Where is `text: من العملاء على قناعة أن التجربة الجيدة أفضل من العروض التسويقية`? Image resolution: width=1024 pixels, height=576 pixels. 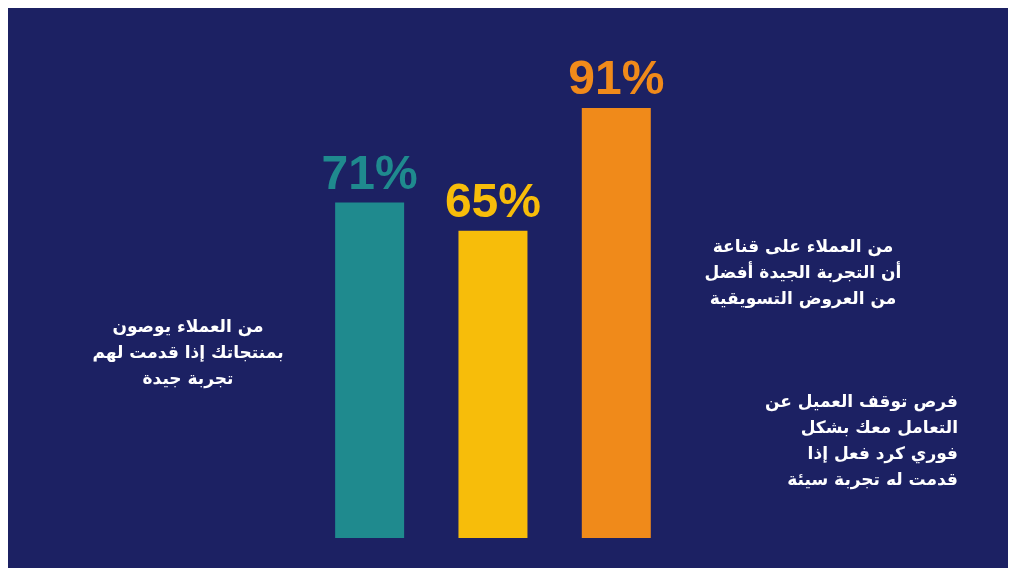
text: من العملاء على قناعة أن التجربة الجيدة أفضل من العروض التسويقية is located at coordinates (803, 273).